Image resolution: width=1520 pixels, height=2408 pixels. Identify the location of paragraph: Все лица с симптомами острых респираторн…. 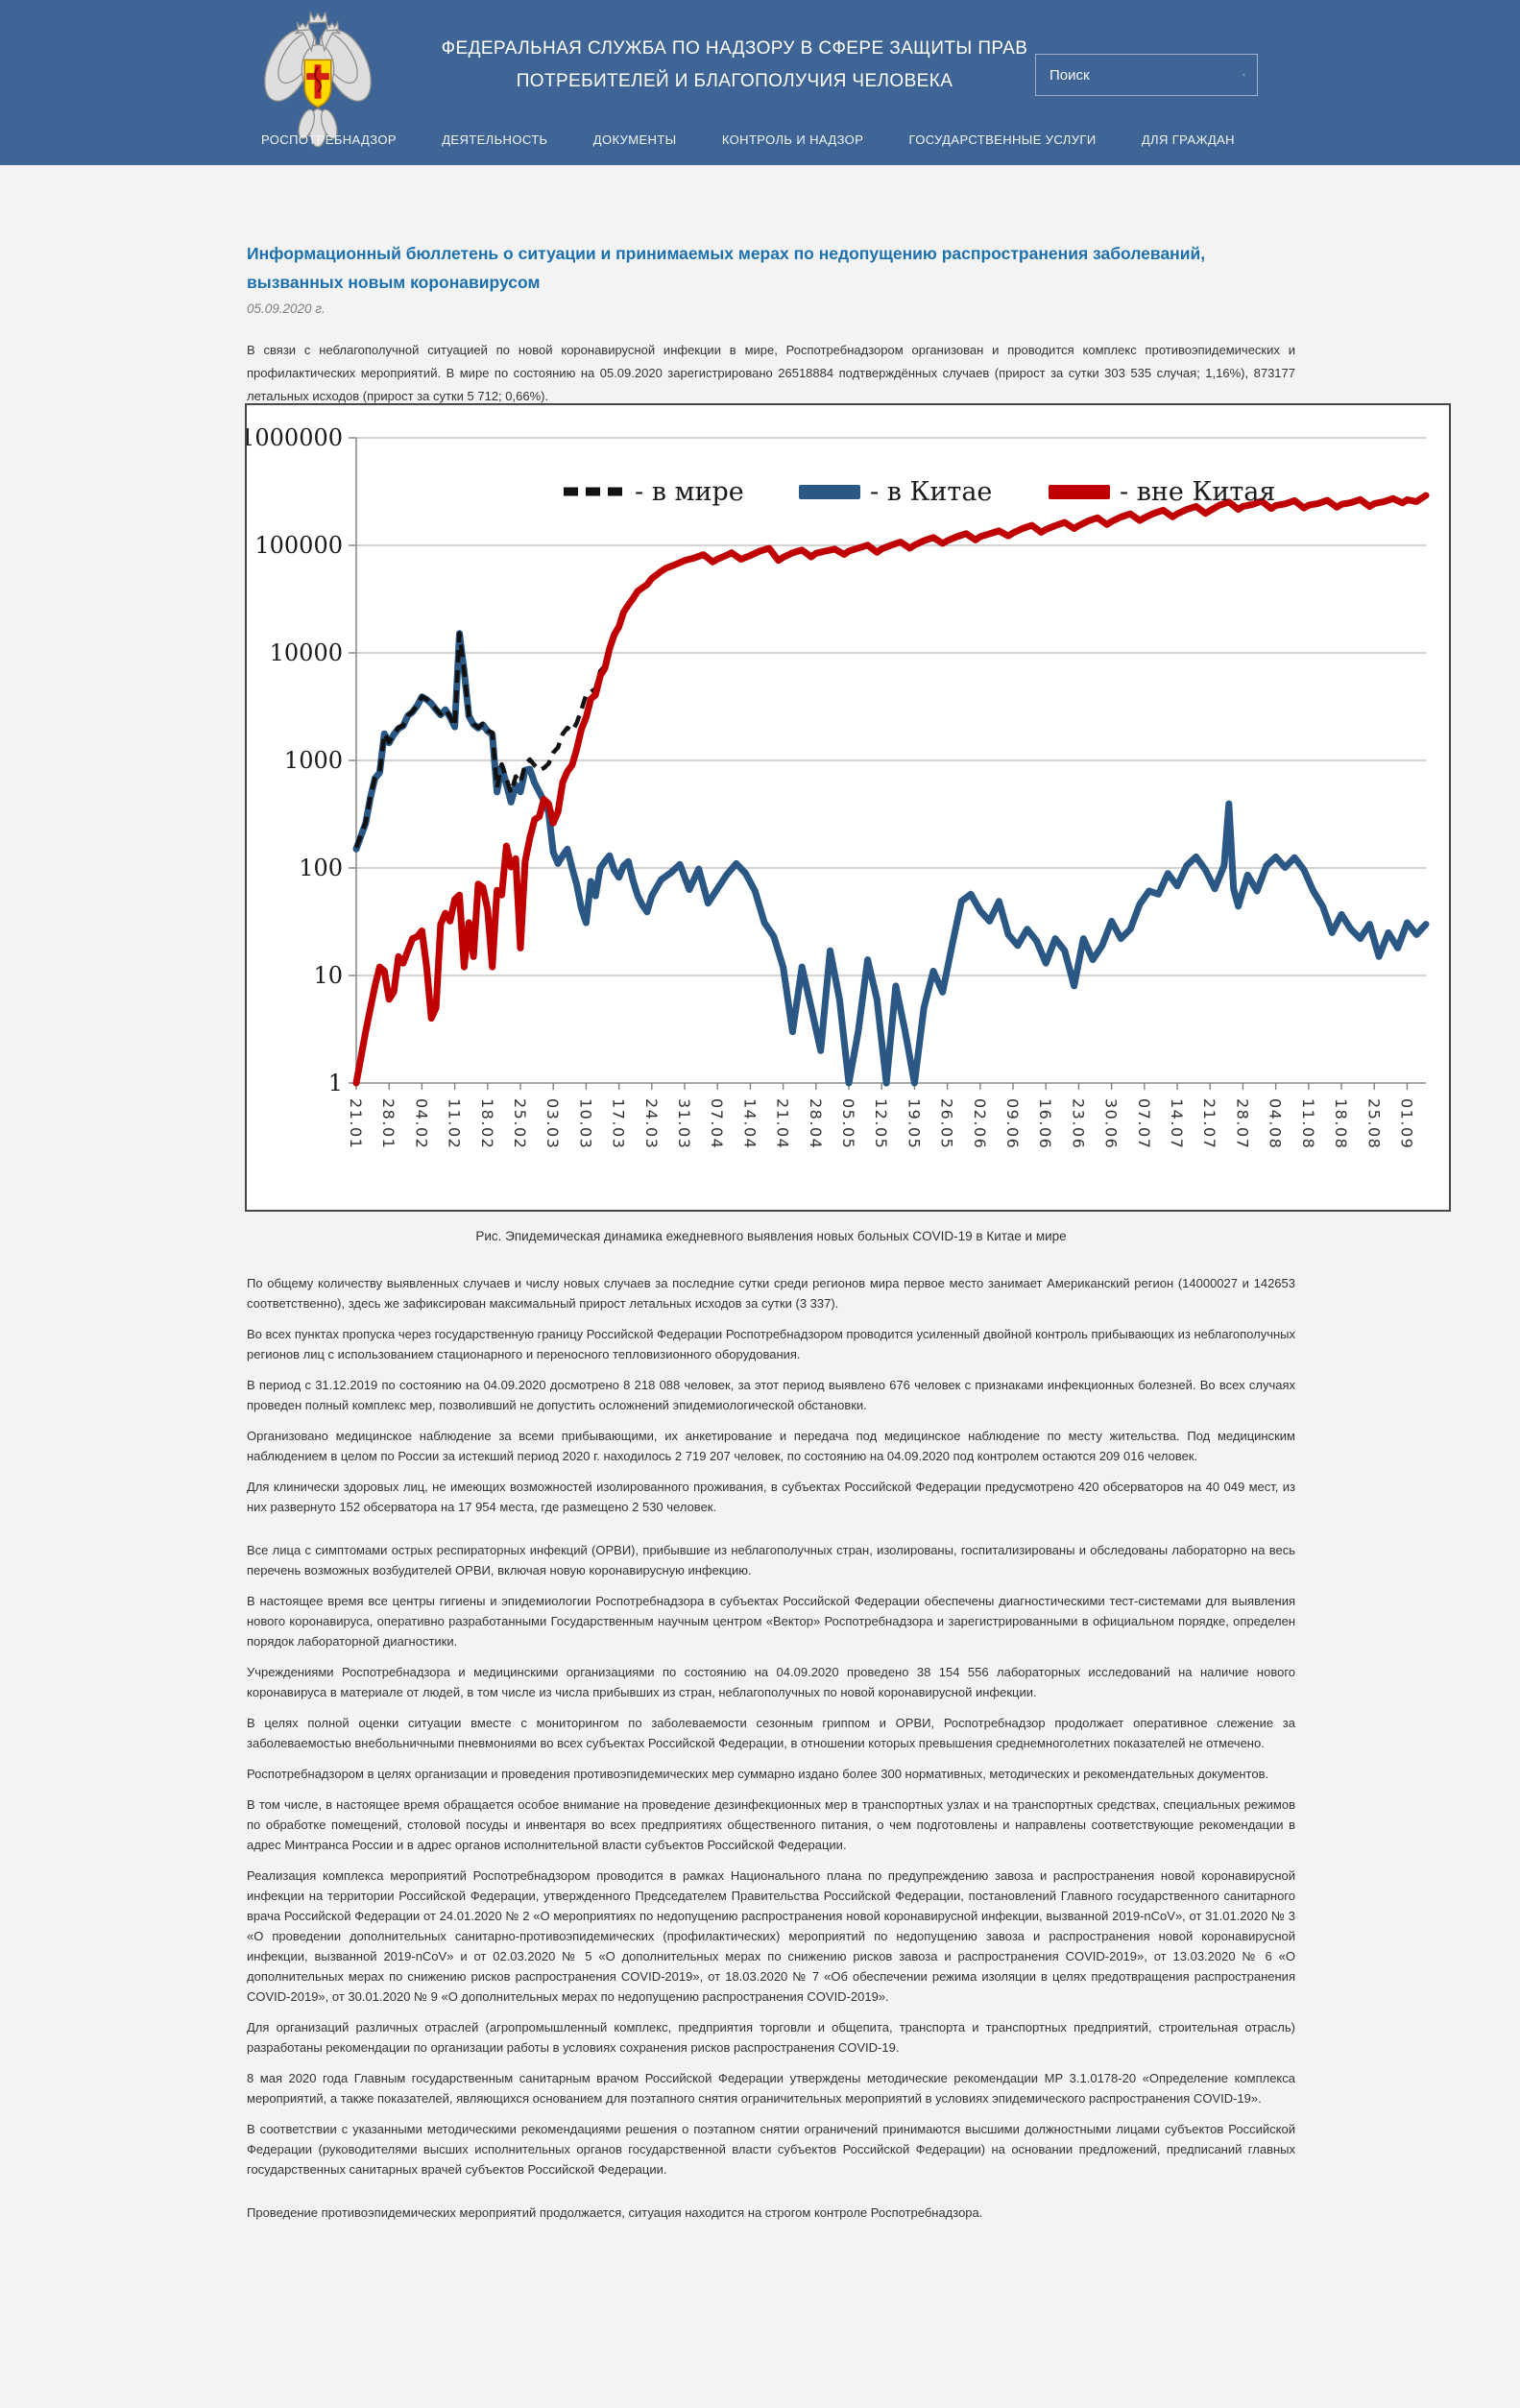
(771, 1560).